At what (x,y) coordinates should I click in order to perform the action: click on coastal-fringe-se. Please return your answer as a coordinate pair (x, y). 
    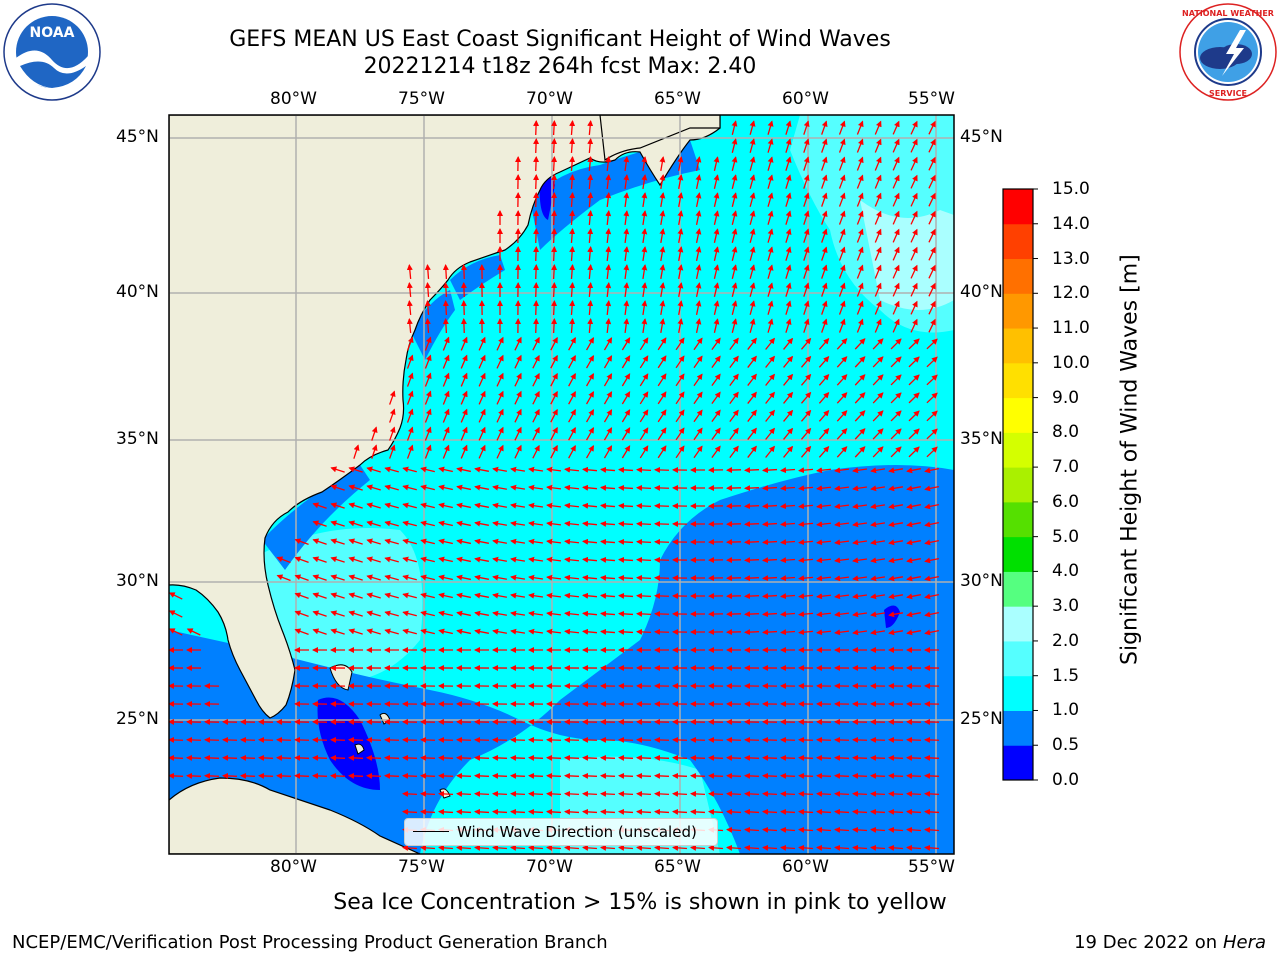
    Looking at the image, I should click on (316, 517).